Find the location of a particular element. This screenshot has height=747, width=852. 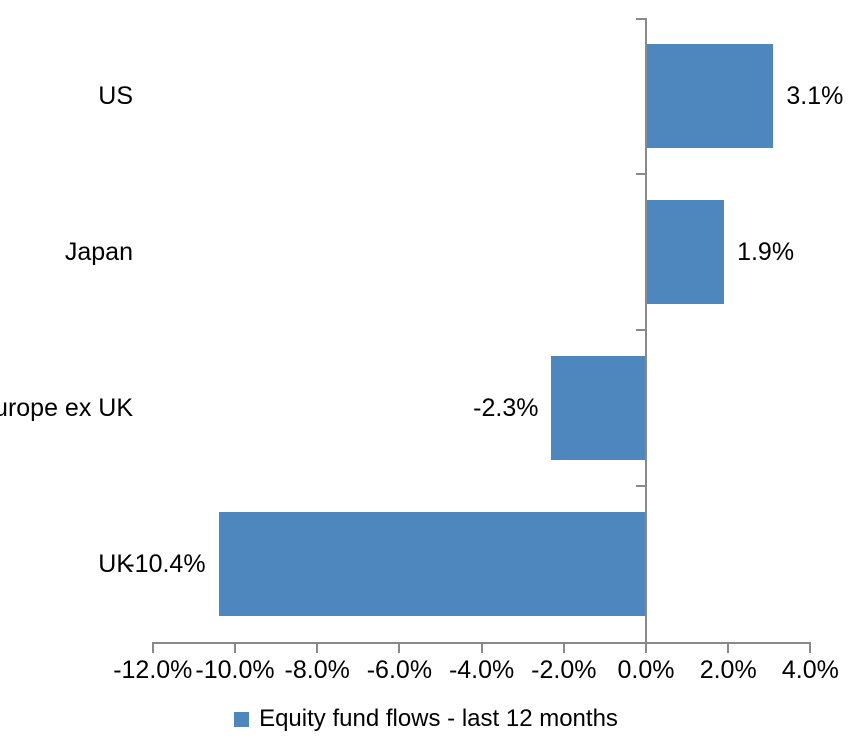

value-label: 3.1% is located at coordinates (815, 96).